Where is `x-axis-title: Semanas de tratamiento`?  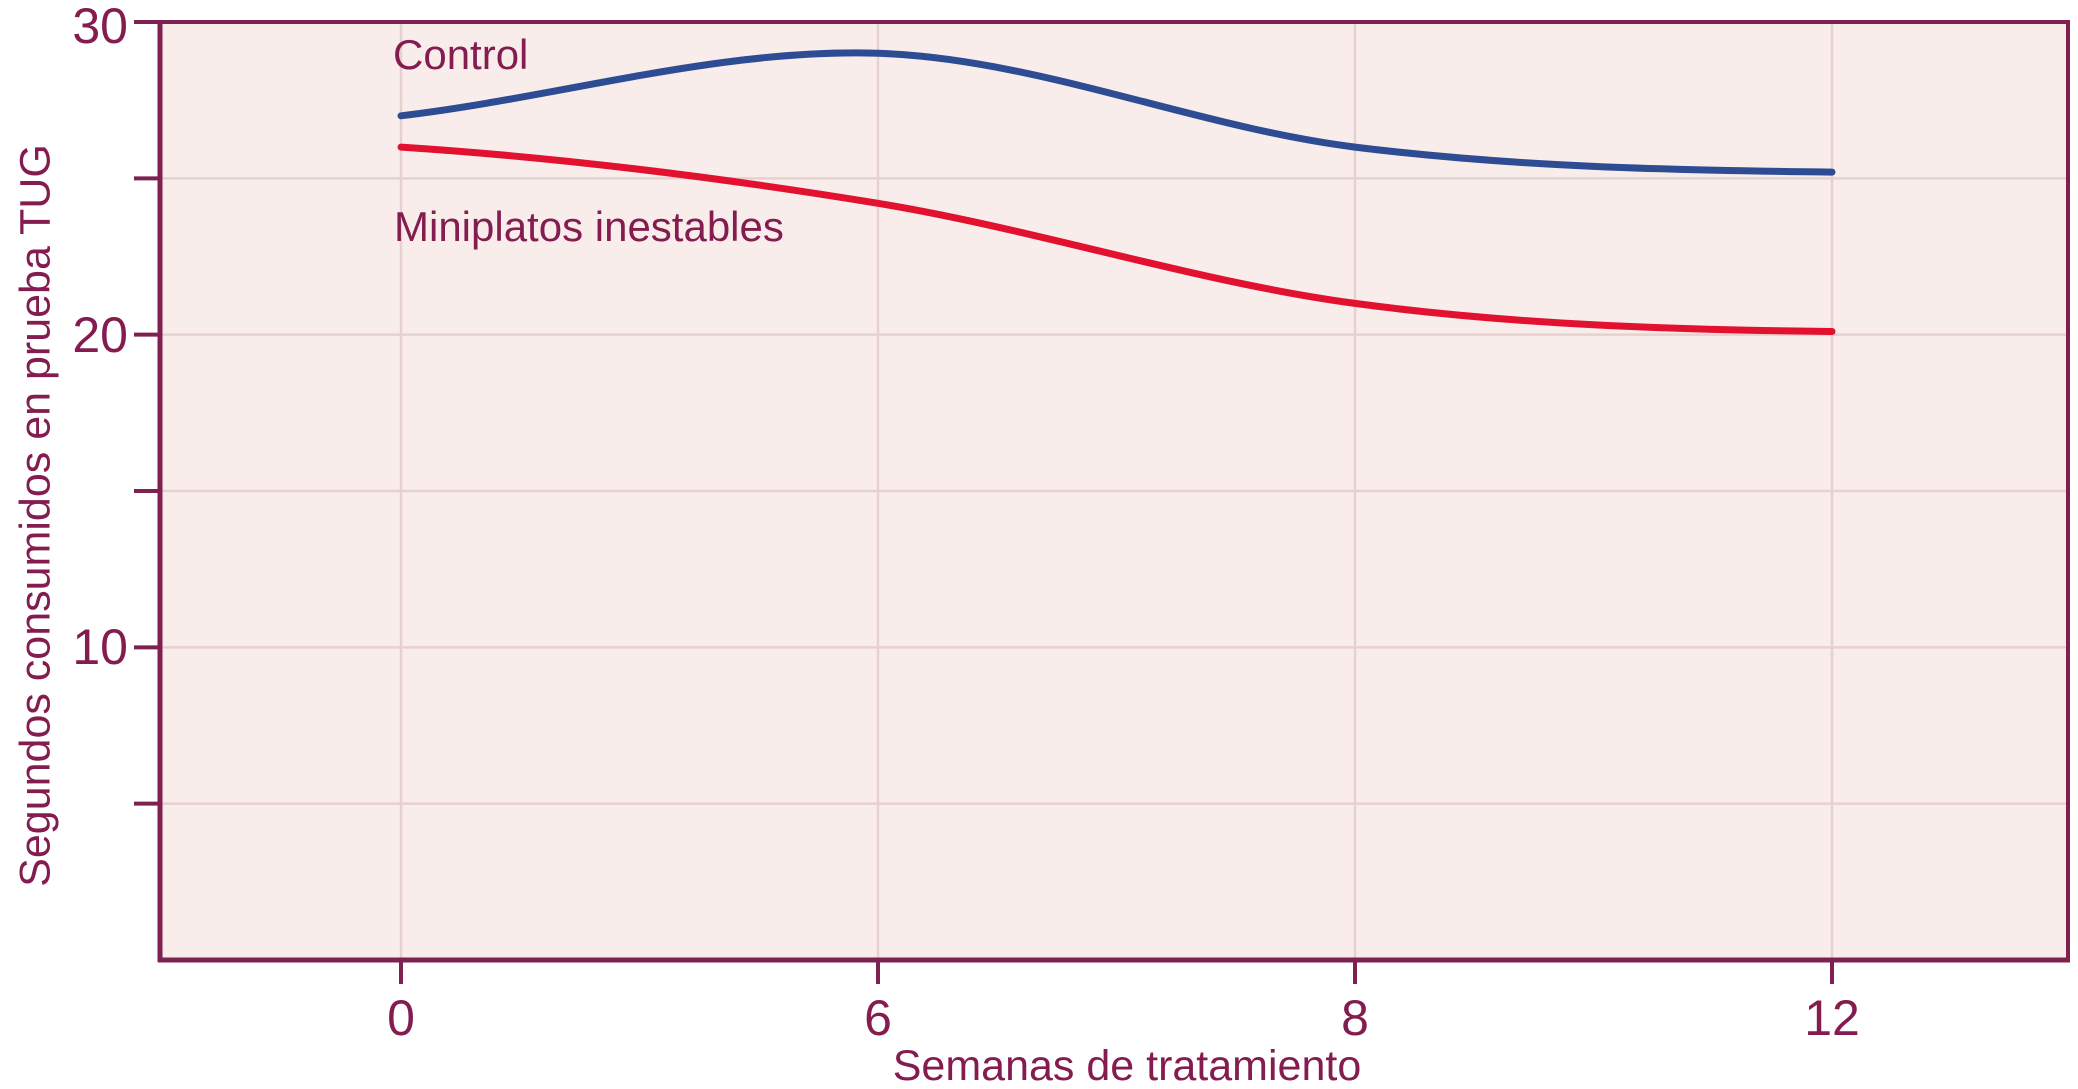
x-axis-title: Semanas de tratamiento is located at coordinates (1127, 1065).